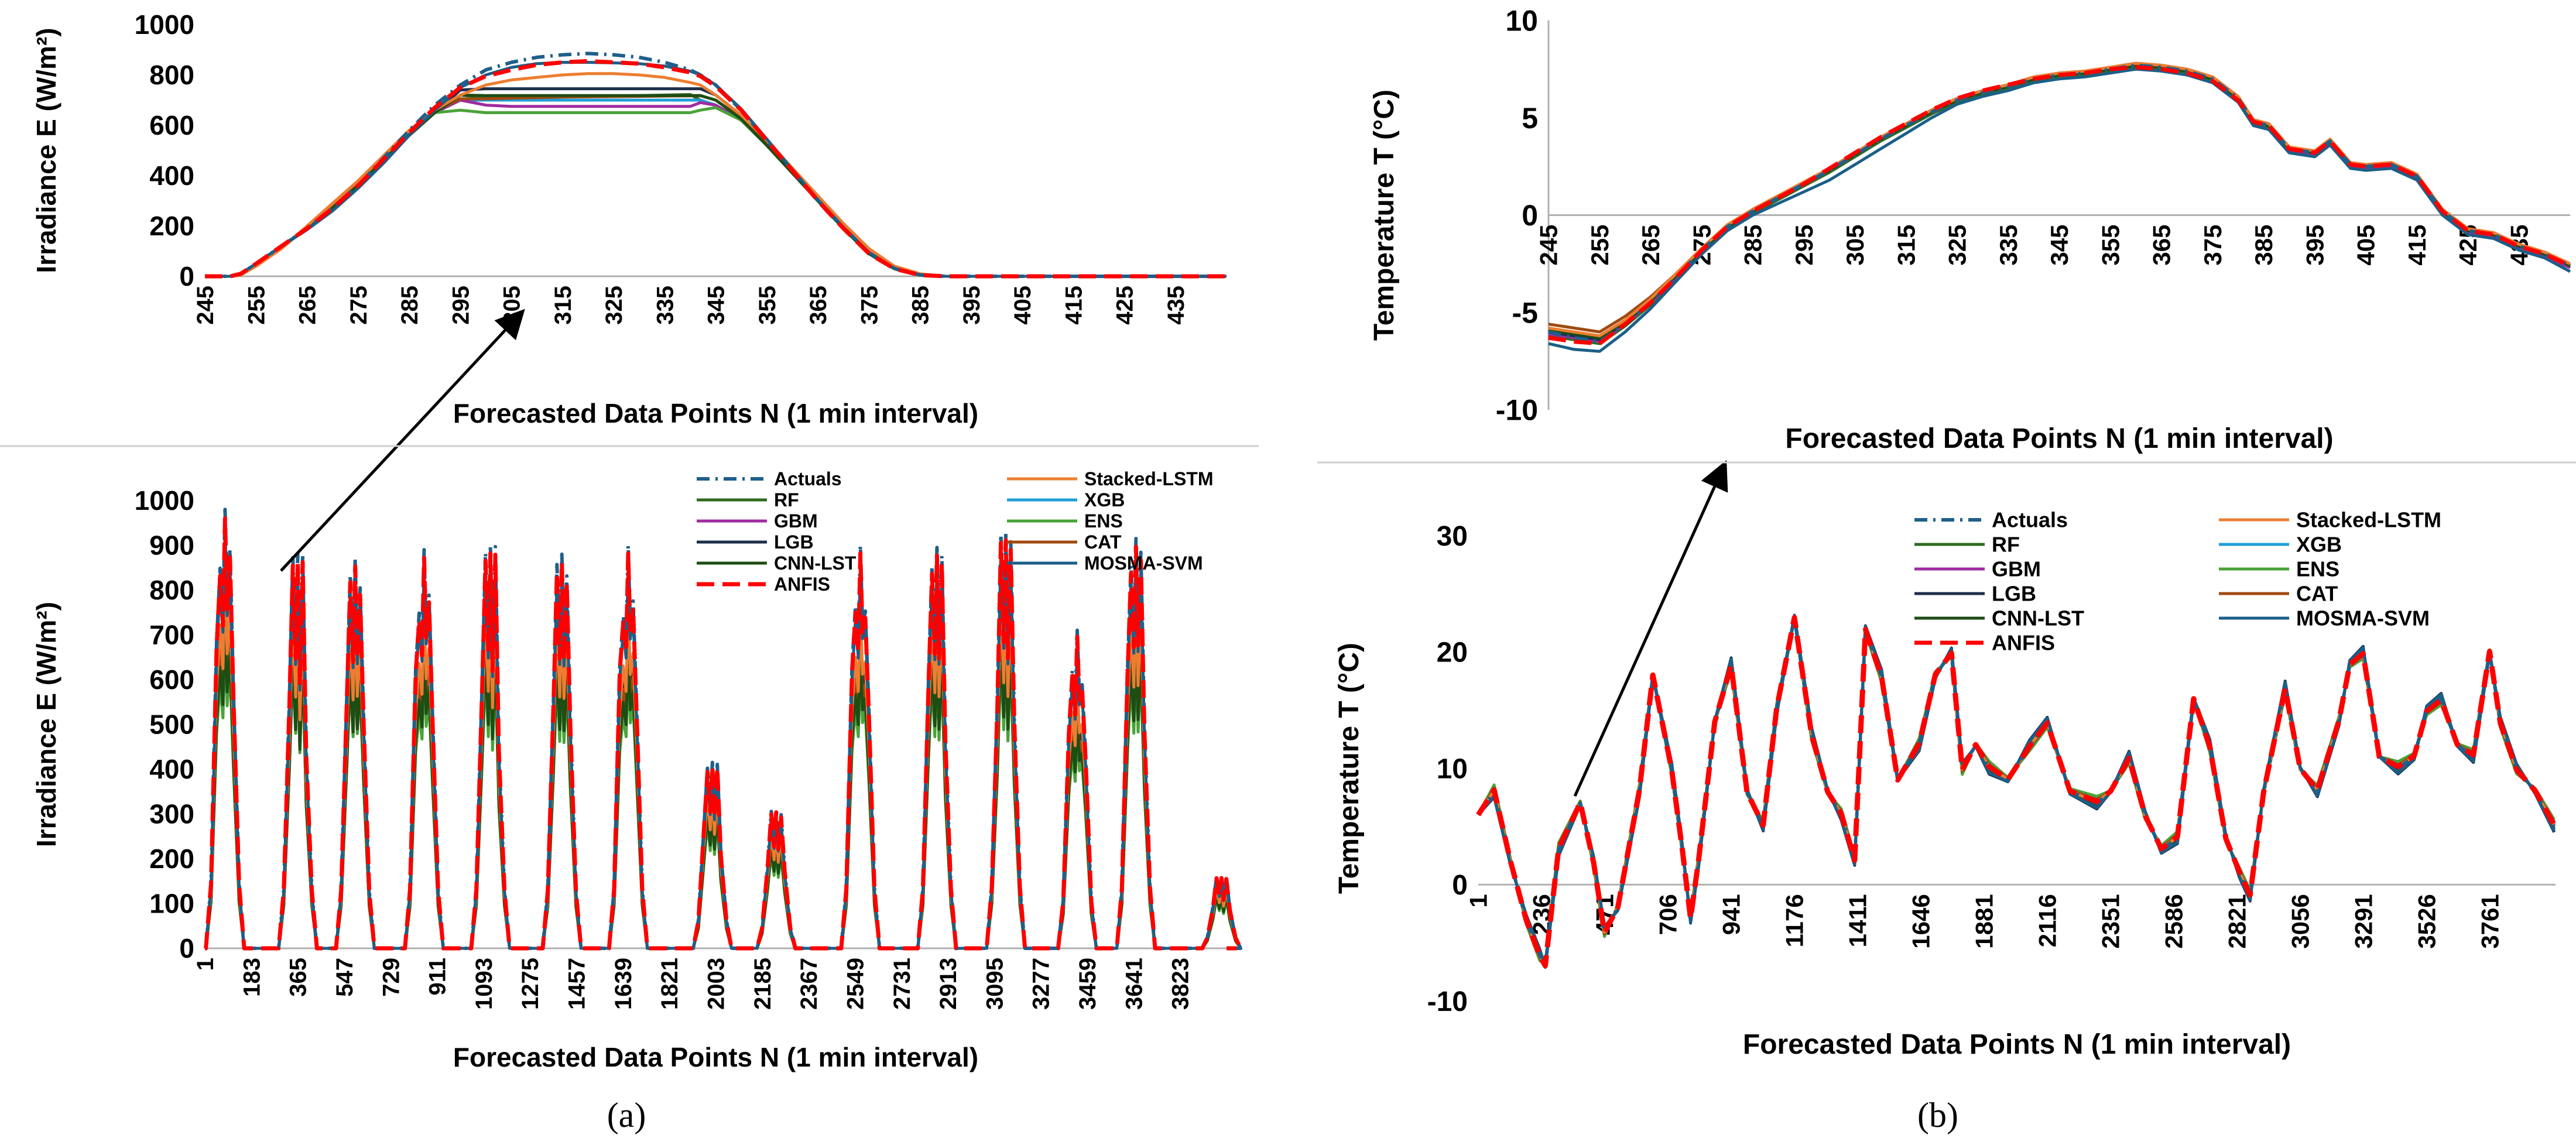  What do you see at coordinates (1984, 921) in the screenshot?
I see `x-tick-label: 1881` at bounding box center [1984, 921].